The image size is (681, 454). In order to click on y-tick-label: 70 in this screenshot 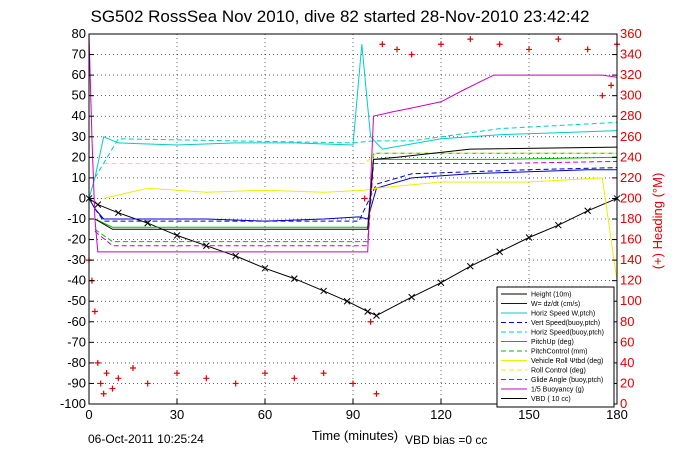, I will do `click(79, 54)`.